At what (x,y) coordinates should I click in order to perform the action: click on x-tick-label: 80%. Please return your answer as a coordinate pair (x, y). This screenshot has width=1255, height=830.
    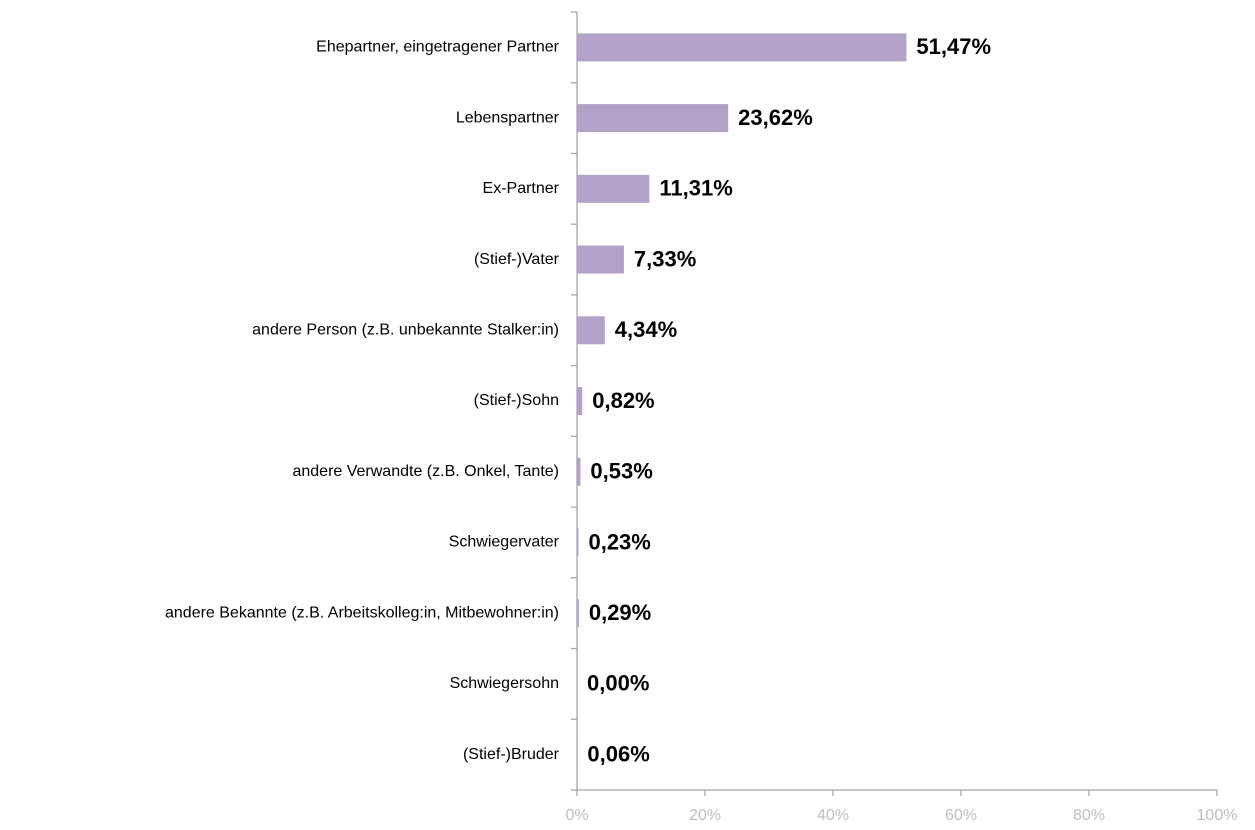
    Looking at the image, I should click on (1089, 815).